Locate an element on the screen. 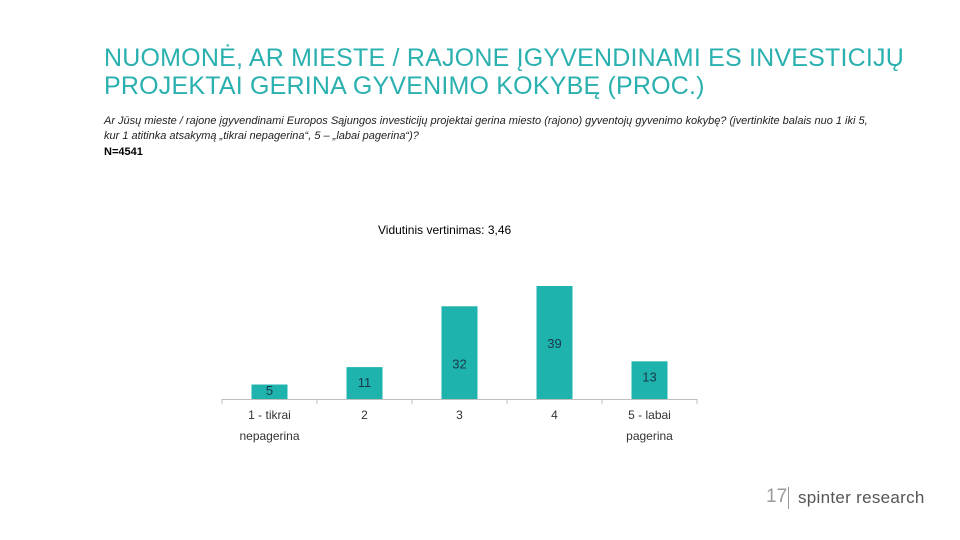 The image size is (960, 540). brand-logo: spinter research is located at coordinates (861, 497).